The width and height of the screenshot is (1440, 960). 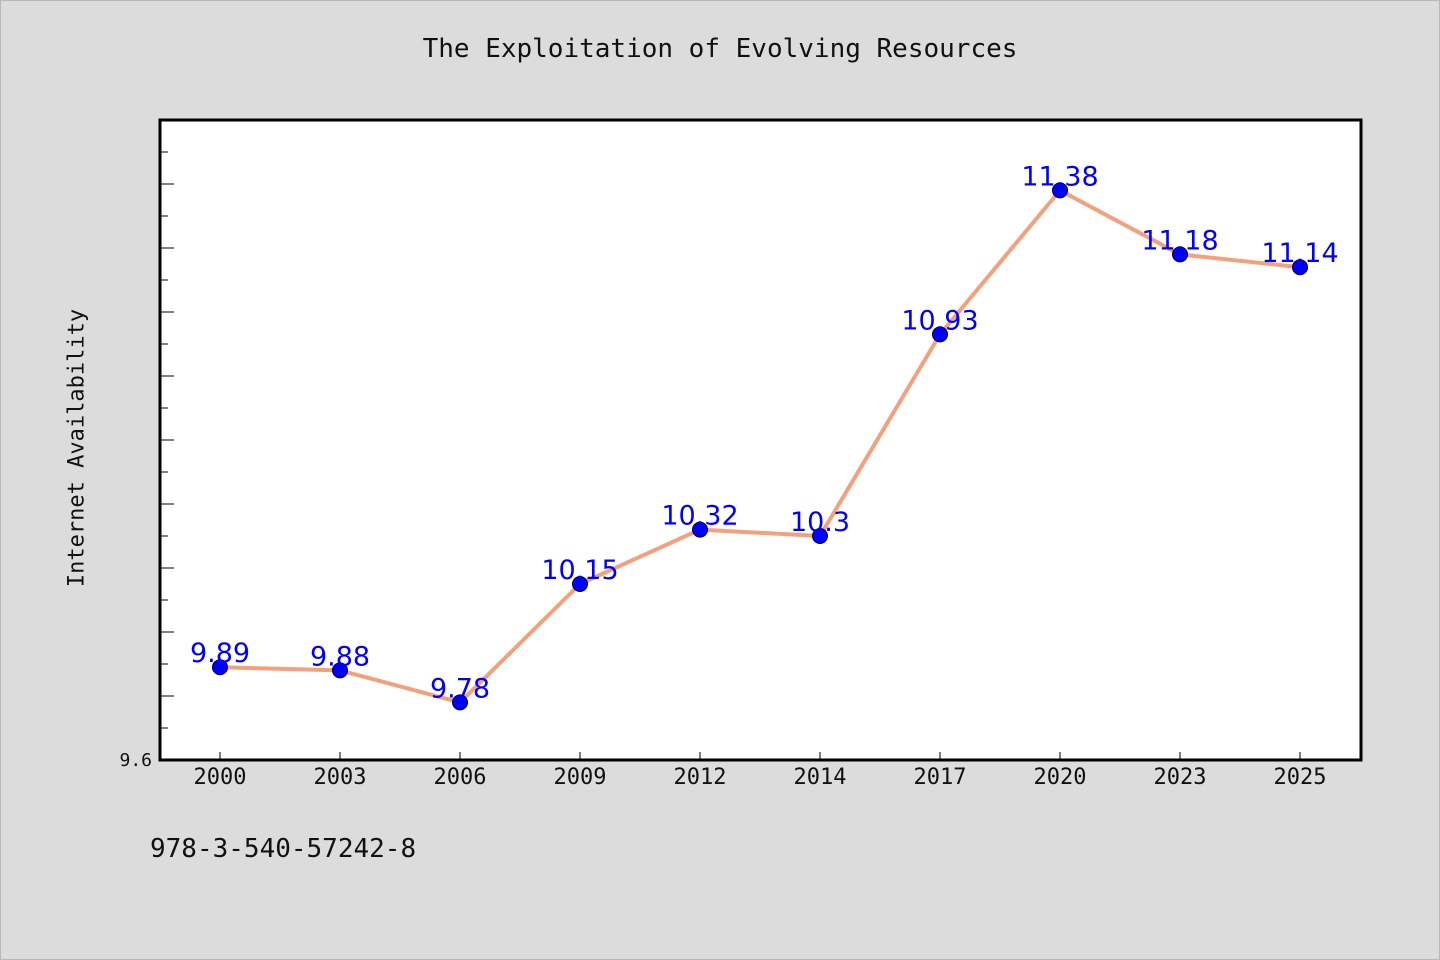 I want to click on y-tick-label: 9.6, so click(x=135, y=760).